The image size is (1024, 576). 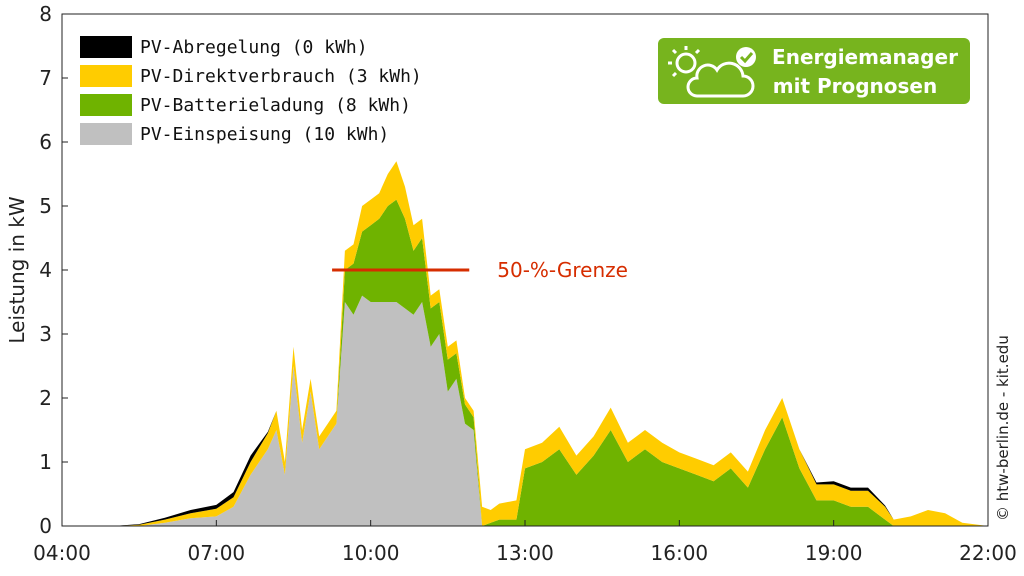 I want to click on y-tick-label: 0, so click(x=45, y=526).